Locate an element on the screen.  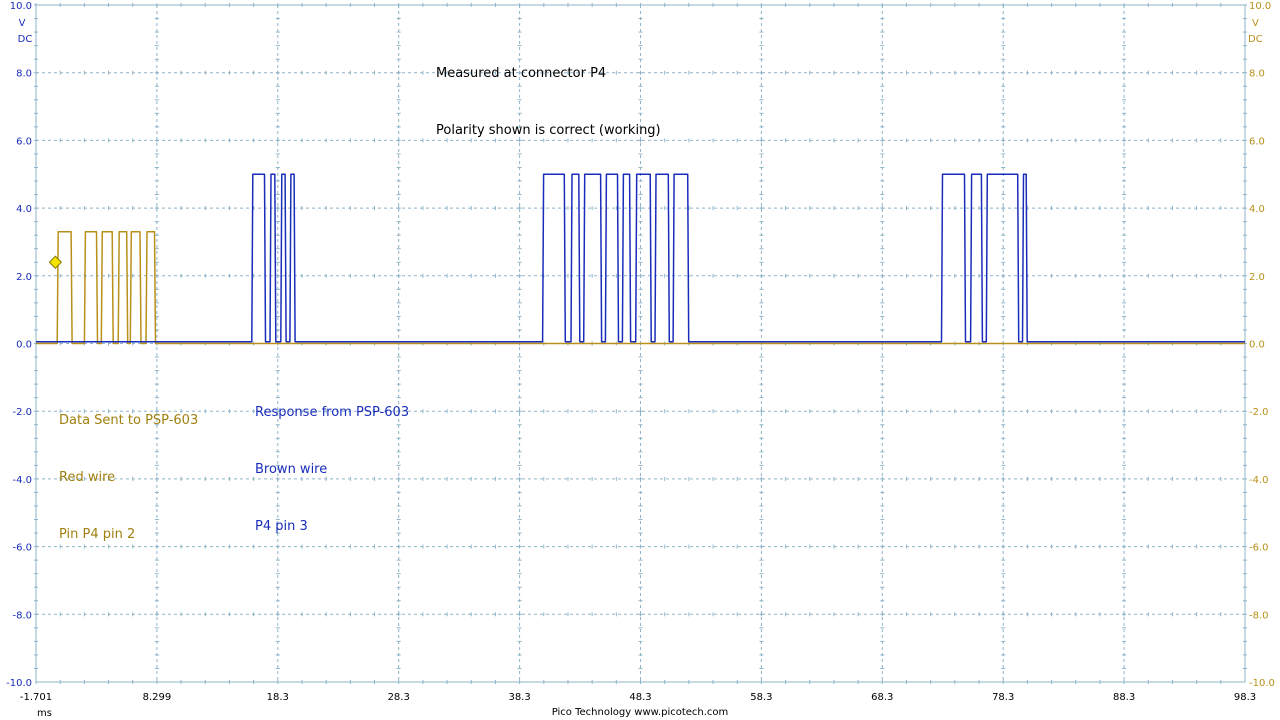
response-line-1: Response from PSP-603 is located at coordinates (332, 412).